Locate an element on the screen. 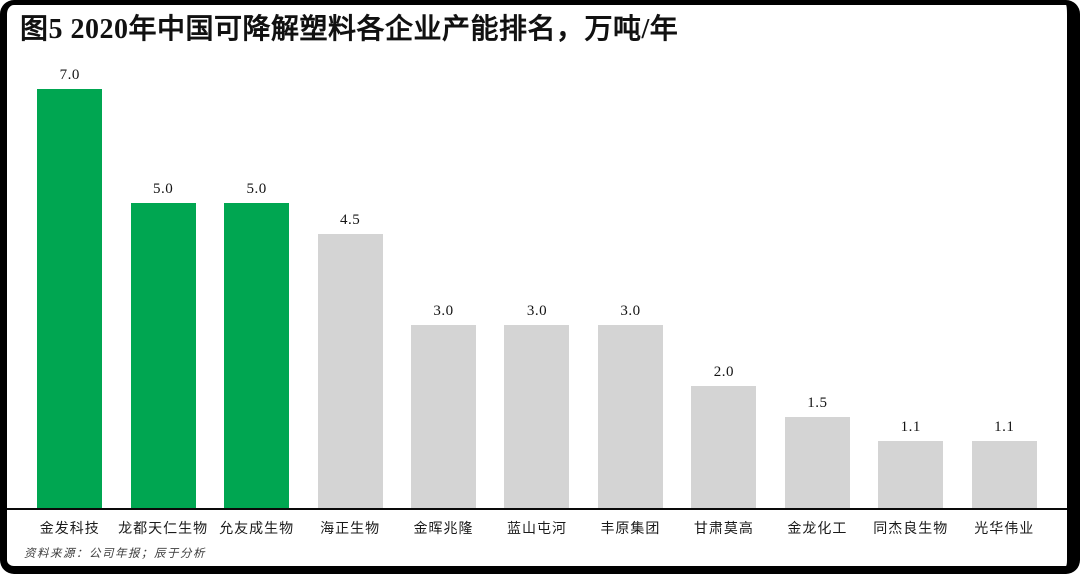  chart-title: 图5 2020年中国可降解塑料各企业产能排名，万吨/年 is located at coordinates (349, 29).